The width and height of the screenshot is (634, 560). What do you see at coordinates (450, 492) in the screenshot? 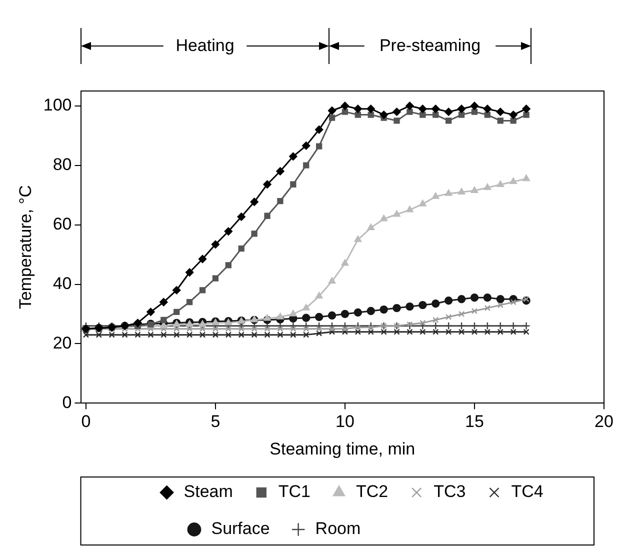
I see `legend-label: TC3` at bounding box center [450, 492].